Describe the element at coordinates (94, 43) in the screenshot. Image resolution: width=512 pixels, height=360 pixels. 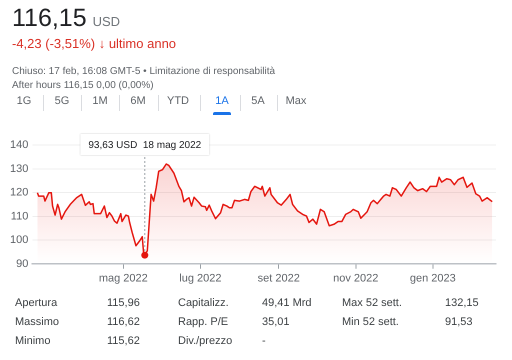
I see `chart-subtitle: -4,23 (-3,51%) ↓ ultimo anno` at that location.